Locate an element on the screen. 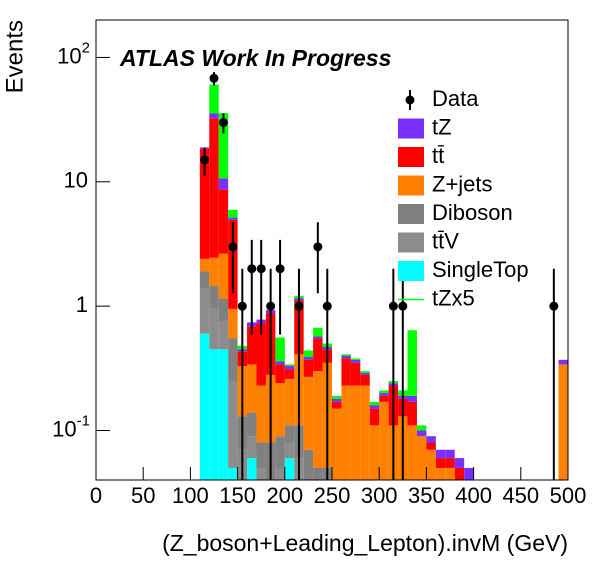 The image size is (596, 577). y-tick-label: 1 is located at coordinates (82, 304).